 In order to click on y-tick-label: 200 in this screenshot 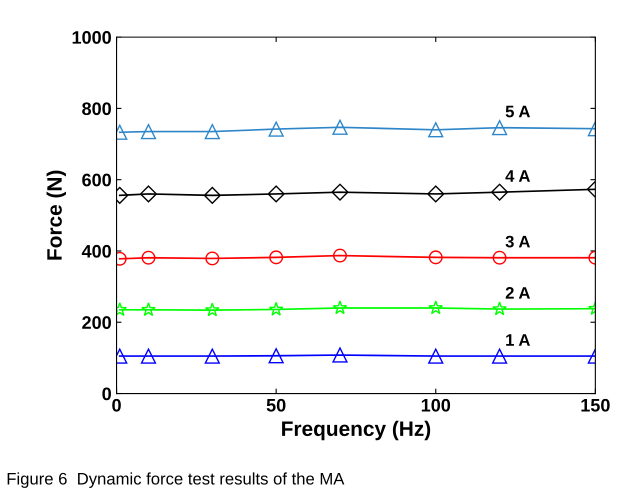, I will do `click(96, 322)`.